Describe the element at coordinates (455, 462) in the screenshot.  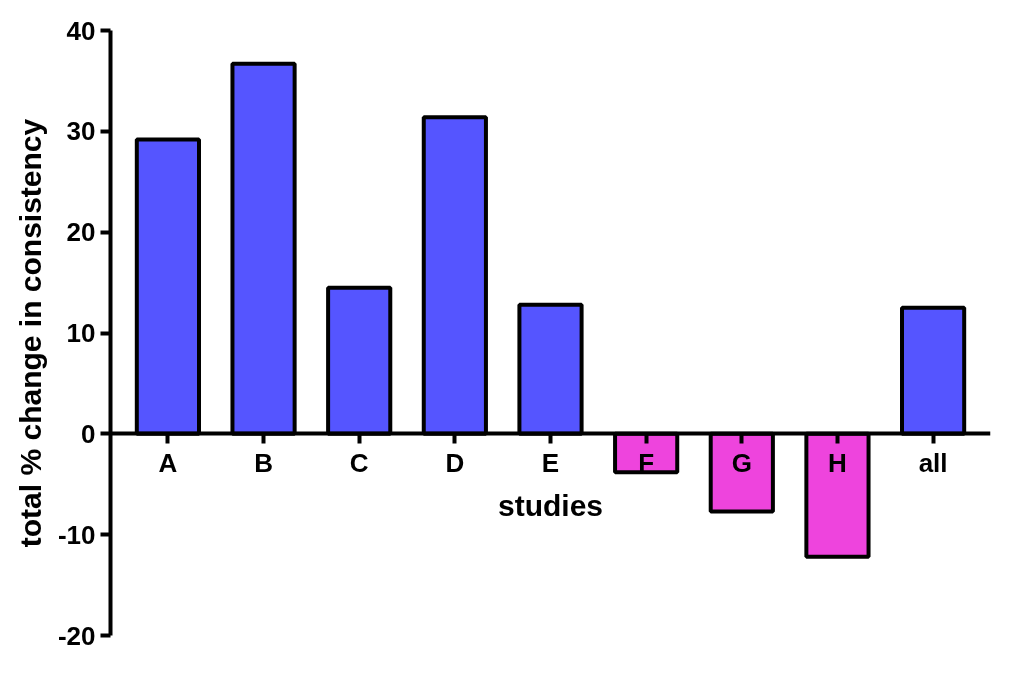
I see `x-tick-label: D` at that location.